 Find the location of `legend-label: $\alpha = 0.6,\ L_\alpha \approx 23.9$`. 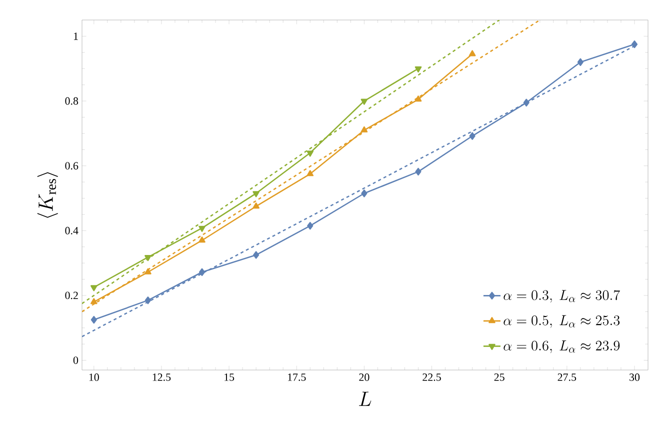

legend-label: $\alpha = 0.6,\ L_\alpha \approx 23.9$ is located at coordinates (562, 347).